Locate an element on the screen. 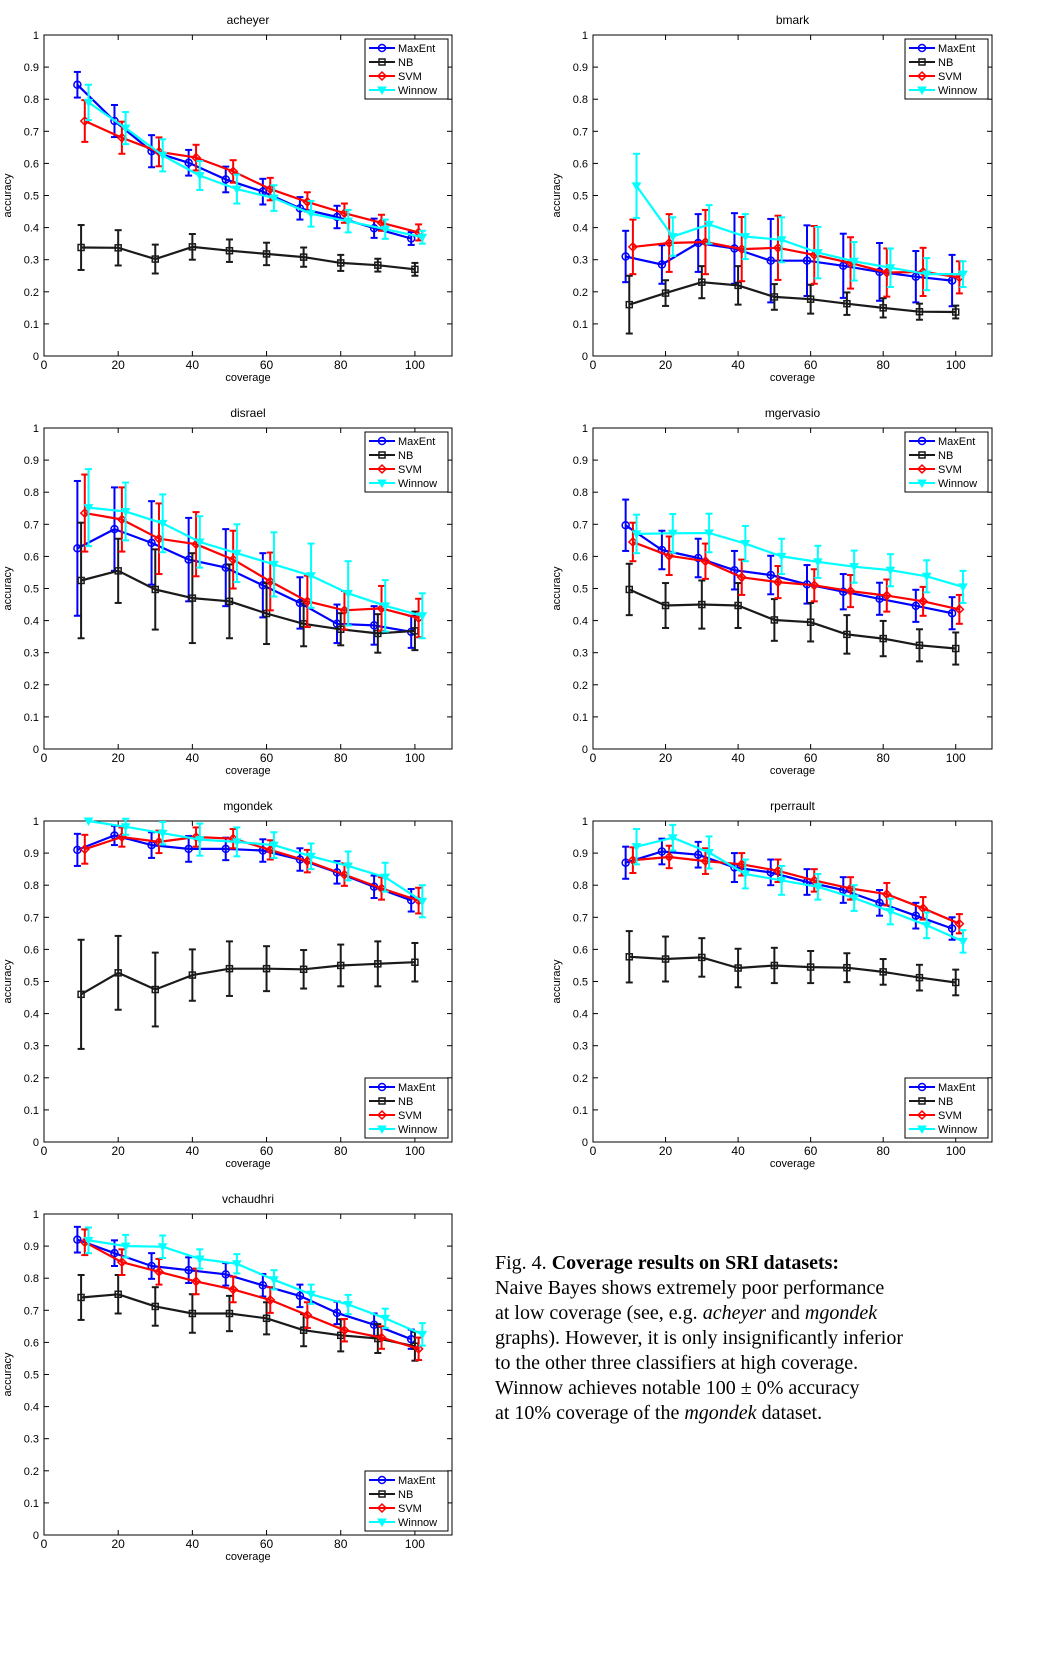 This screenshot has width=1053, height=1662. chart-title: bmark is located at coordinates (793, 20).